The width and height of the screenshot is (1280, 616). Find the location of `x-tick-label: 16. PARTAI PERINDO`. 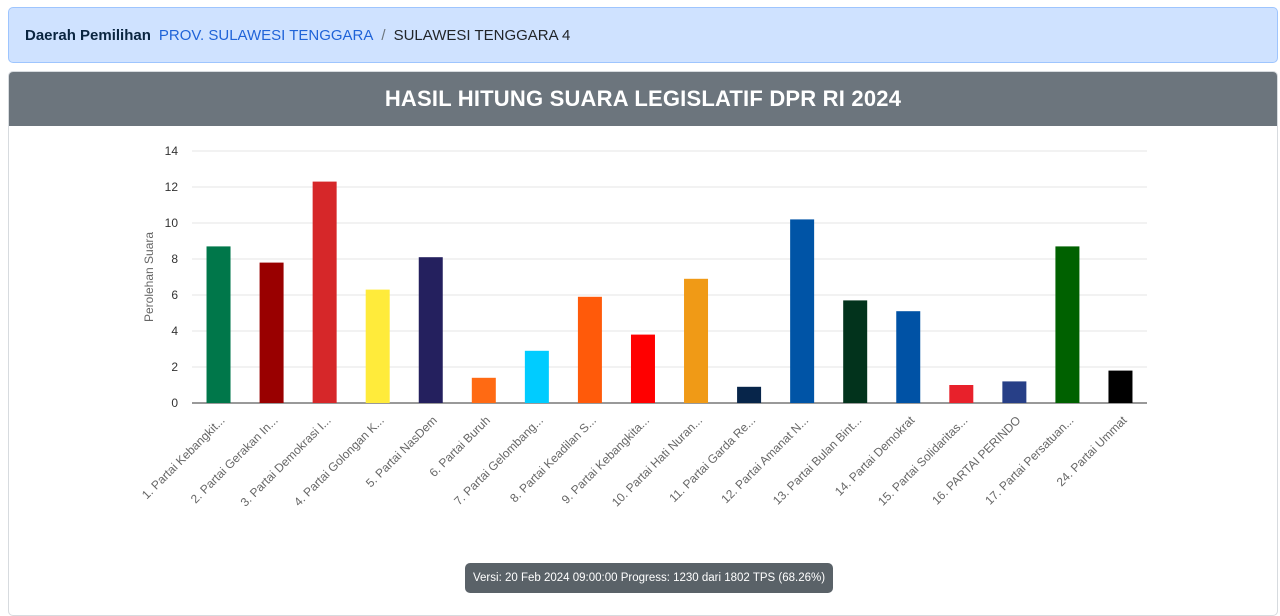

x-tick-label: 16. PARTAI PERINDO is located at coordinates (976, 460).